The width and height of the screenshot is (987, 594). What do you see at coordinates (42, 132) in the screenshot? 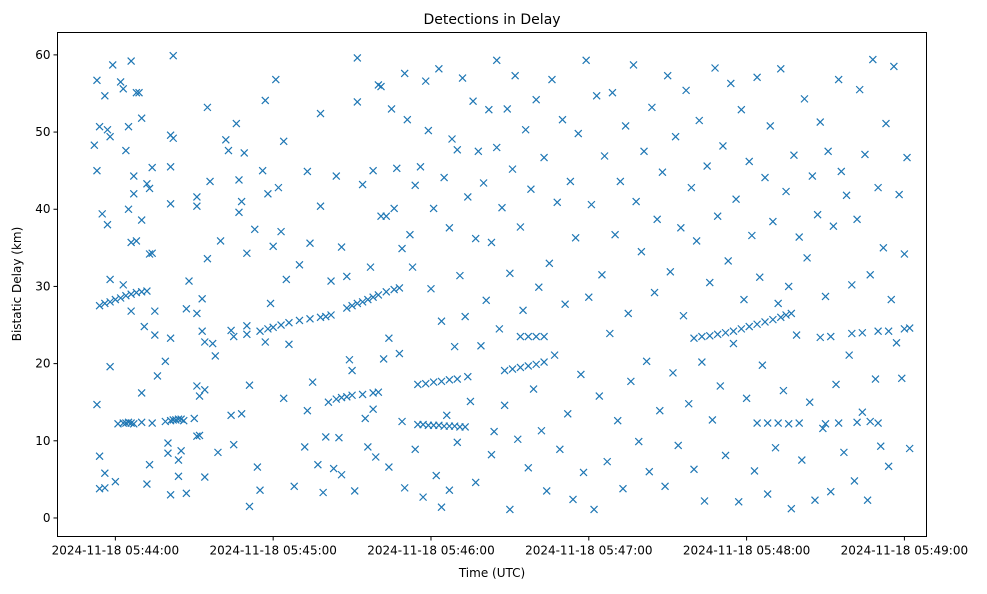
I see `y-tick-label: 50` at bounding box center [42, 132].